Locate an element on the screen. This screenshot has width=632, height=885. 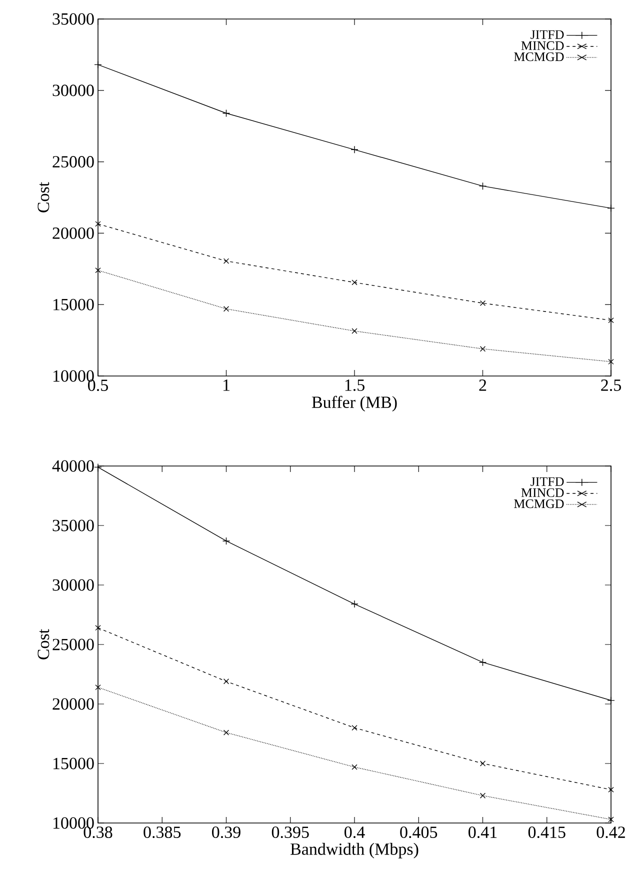
x-axis-title: Bandwidth (Mbps) is located at coordinates (354, 850).